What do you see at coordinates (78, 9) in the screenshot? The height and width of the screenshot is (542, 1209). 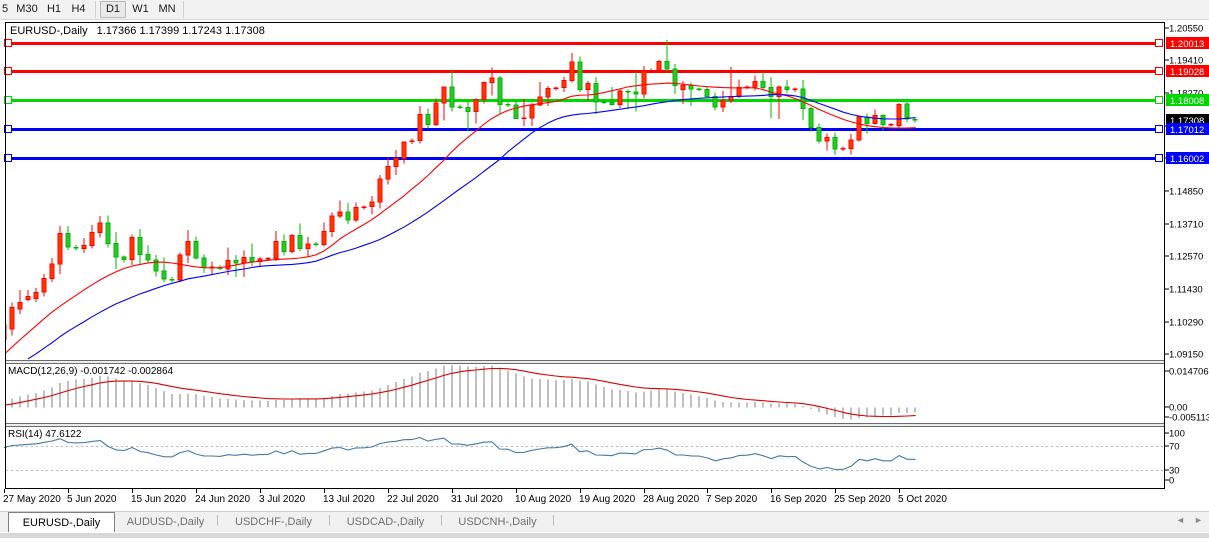 I see `tf-button-h4: H4` at bounding box center [78, 9].